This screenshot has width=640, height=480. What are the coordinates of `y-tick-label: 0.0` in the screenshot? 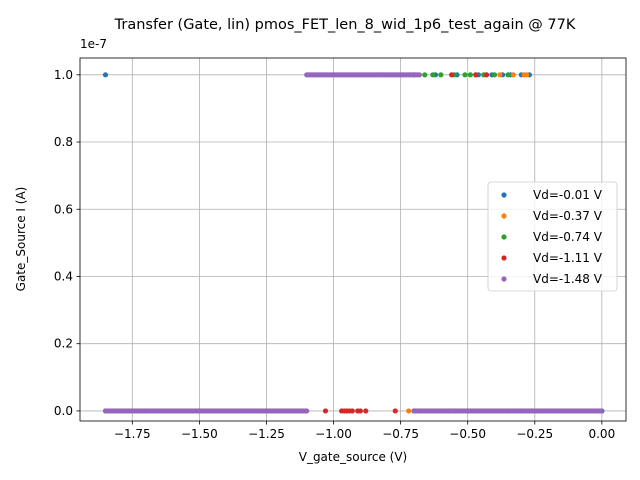 It's located at (63, 411).